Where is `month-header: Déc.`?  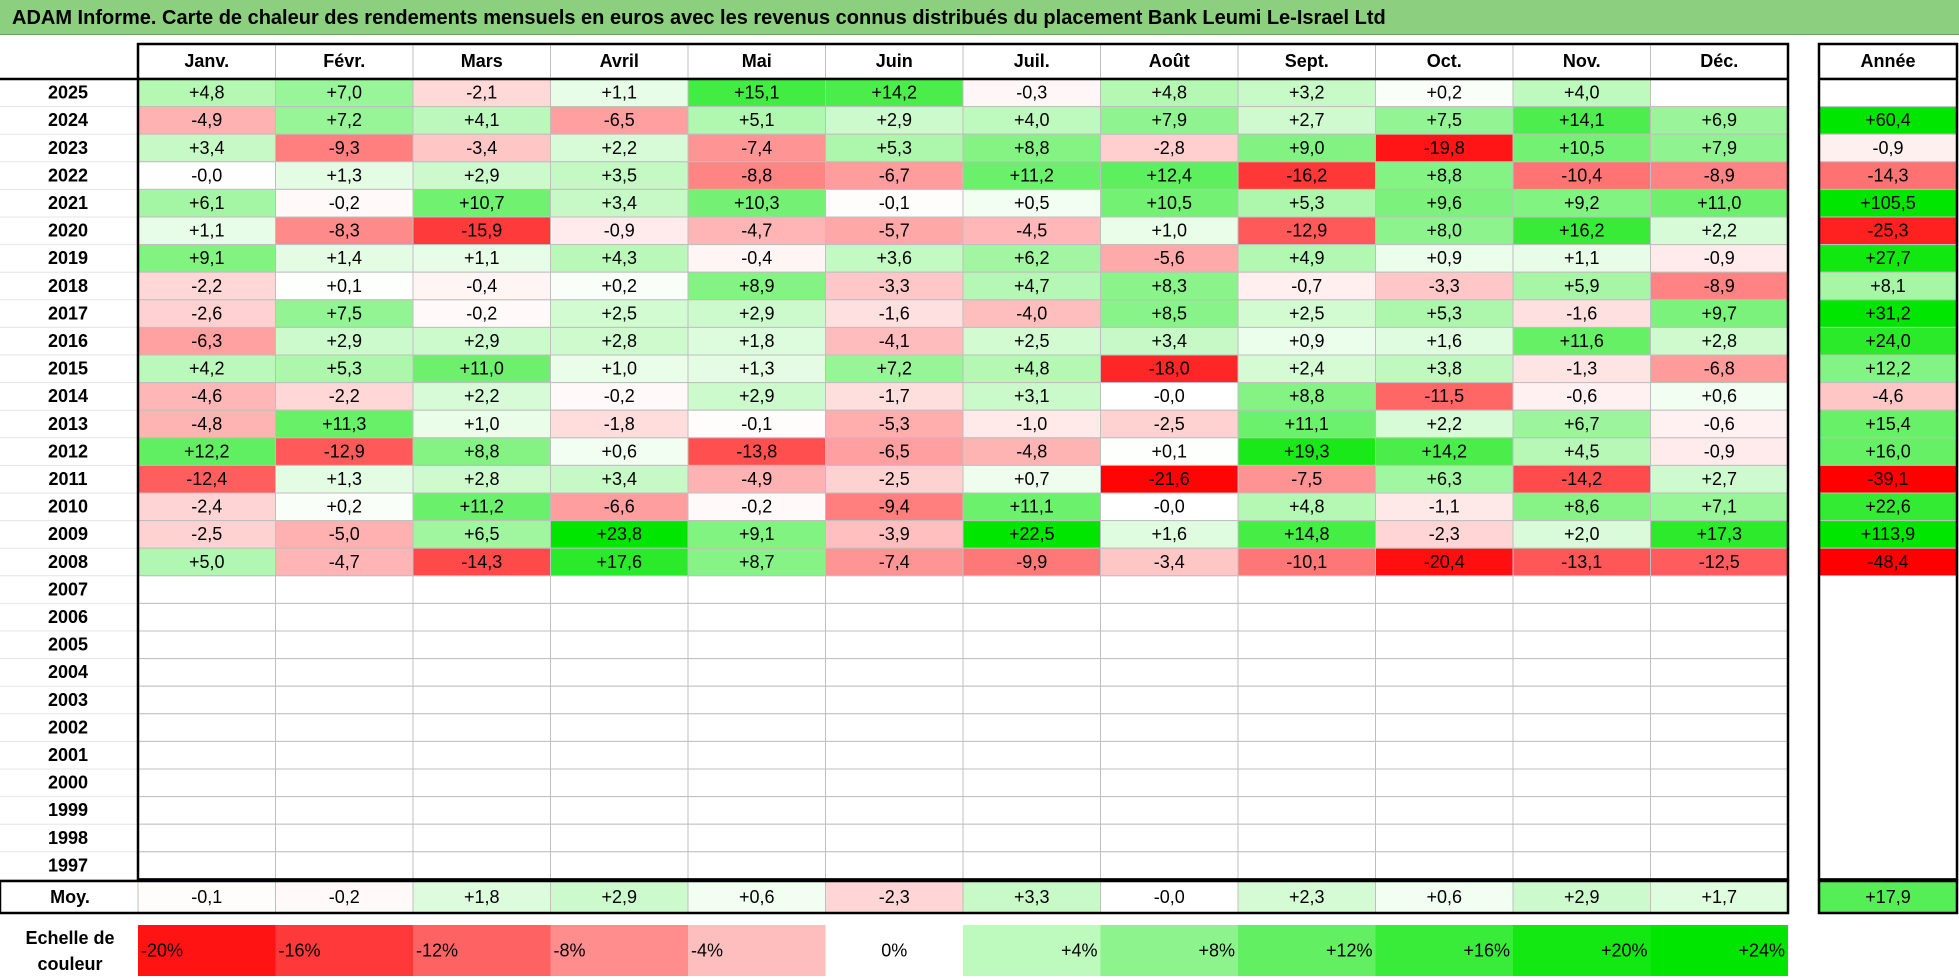 month-header: Déc. is located at coordinates (1719, 61).